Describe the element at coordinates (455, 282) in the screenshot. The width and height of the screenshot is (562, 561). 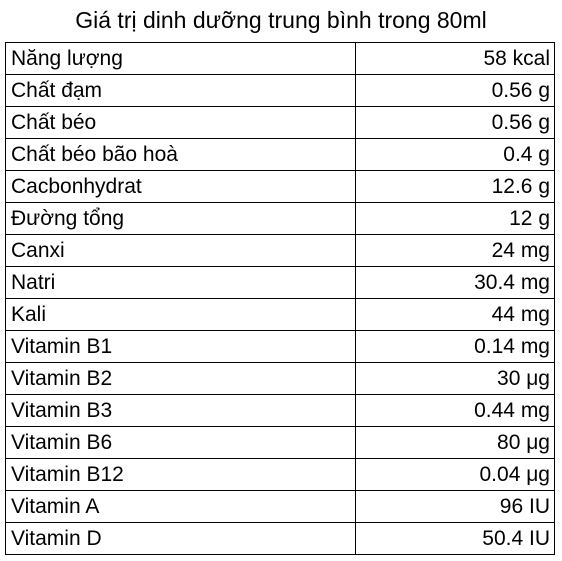
I see `nutrient-value: 30.4 mg` at that location.